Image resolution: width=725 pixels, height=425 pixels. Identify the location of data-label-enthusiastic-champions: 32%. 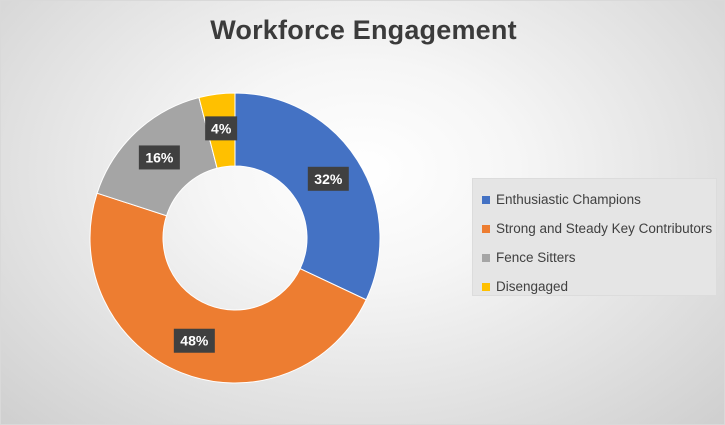
(328, 179).